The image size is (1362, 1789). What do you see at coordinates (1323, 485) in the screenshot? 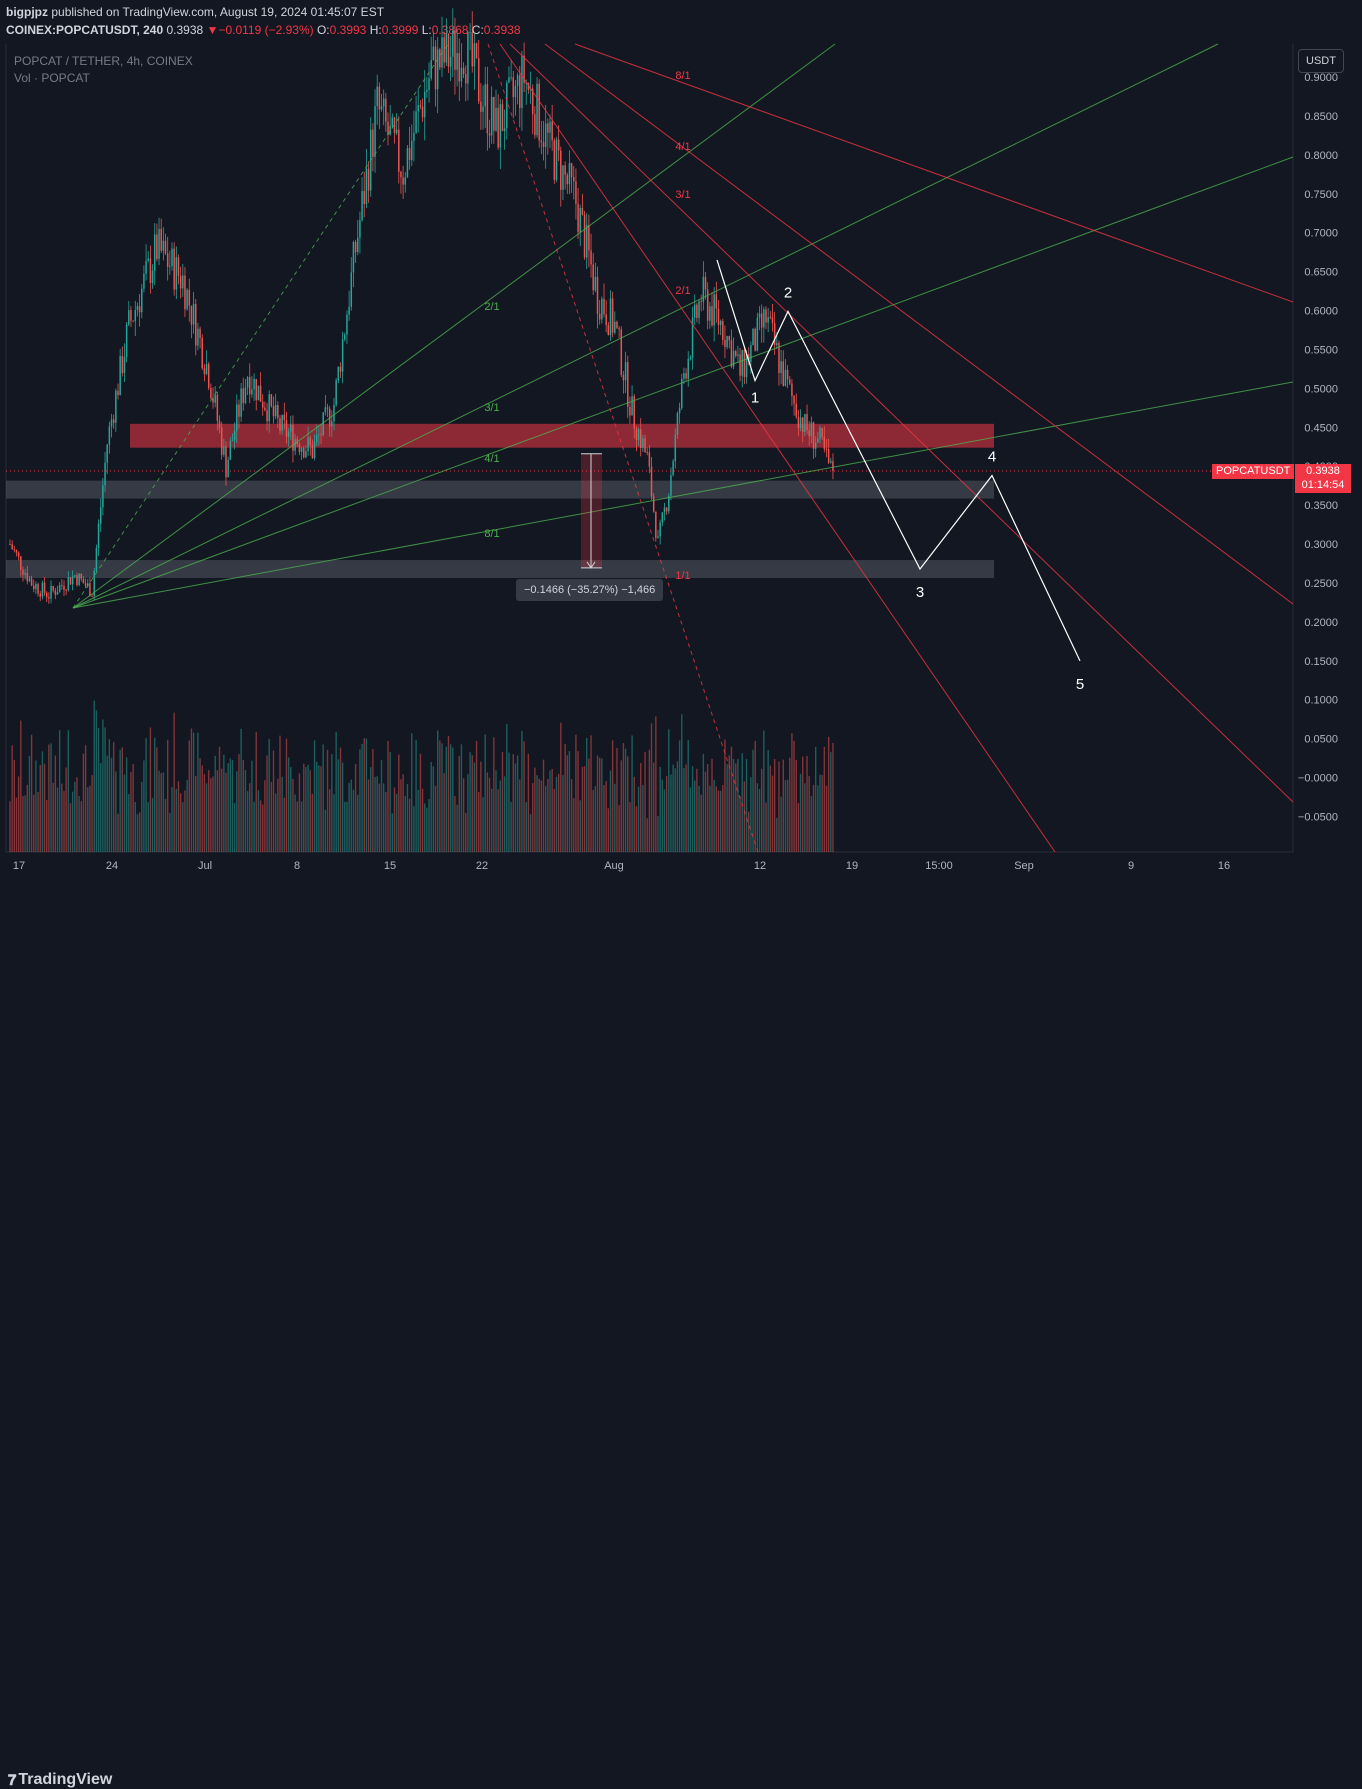
I see `bar-countdown: 01:14:54` at bounding box center [1323, 485].